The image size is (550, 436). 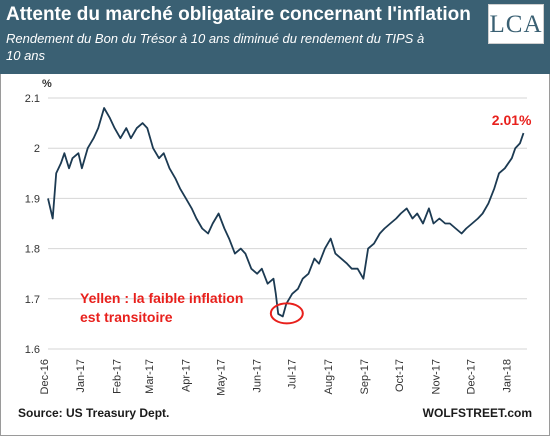 What do you see at coordinates (47, 84) in the screenshot?
I see `y-axis-unit: %` at bounding box center [47, 84].